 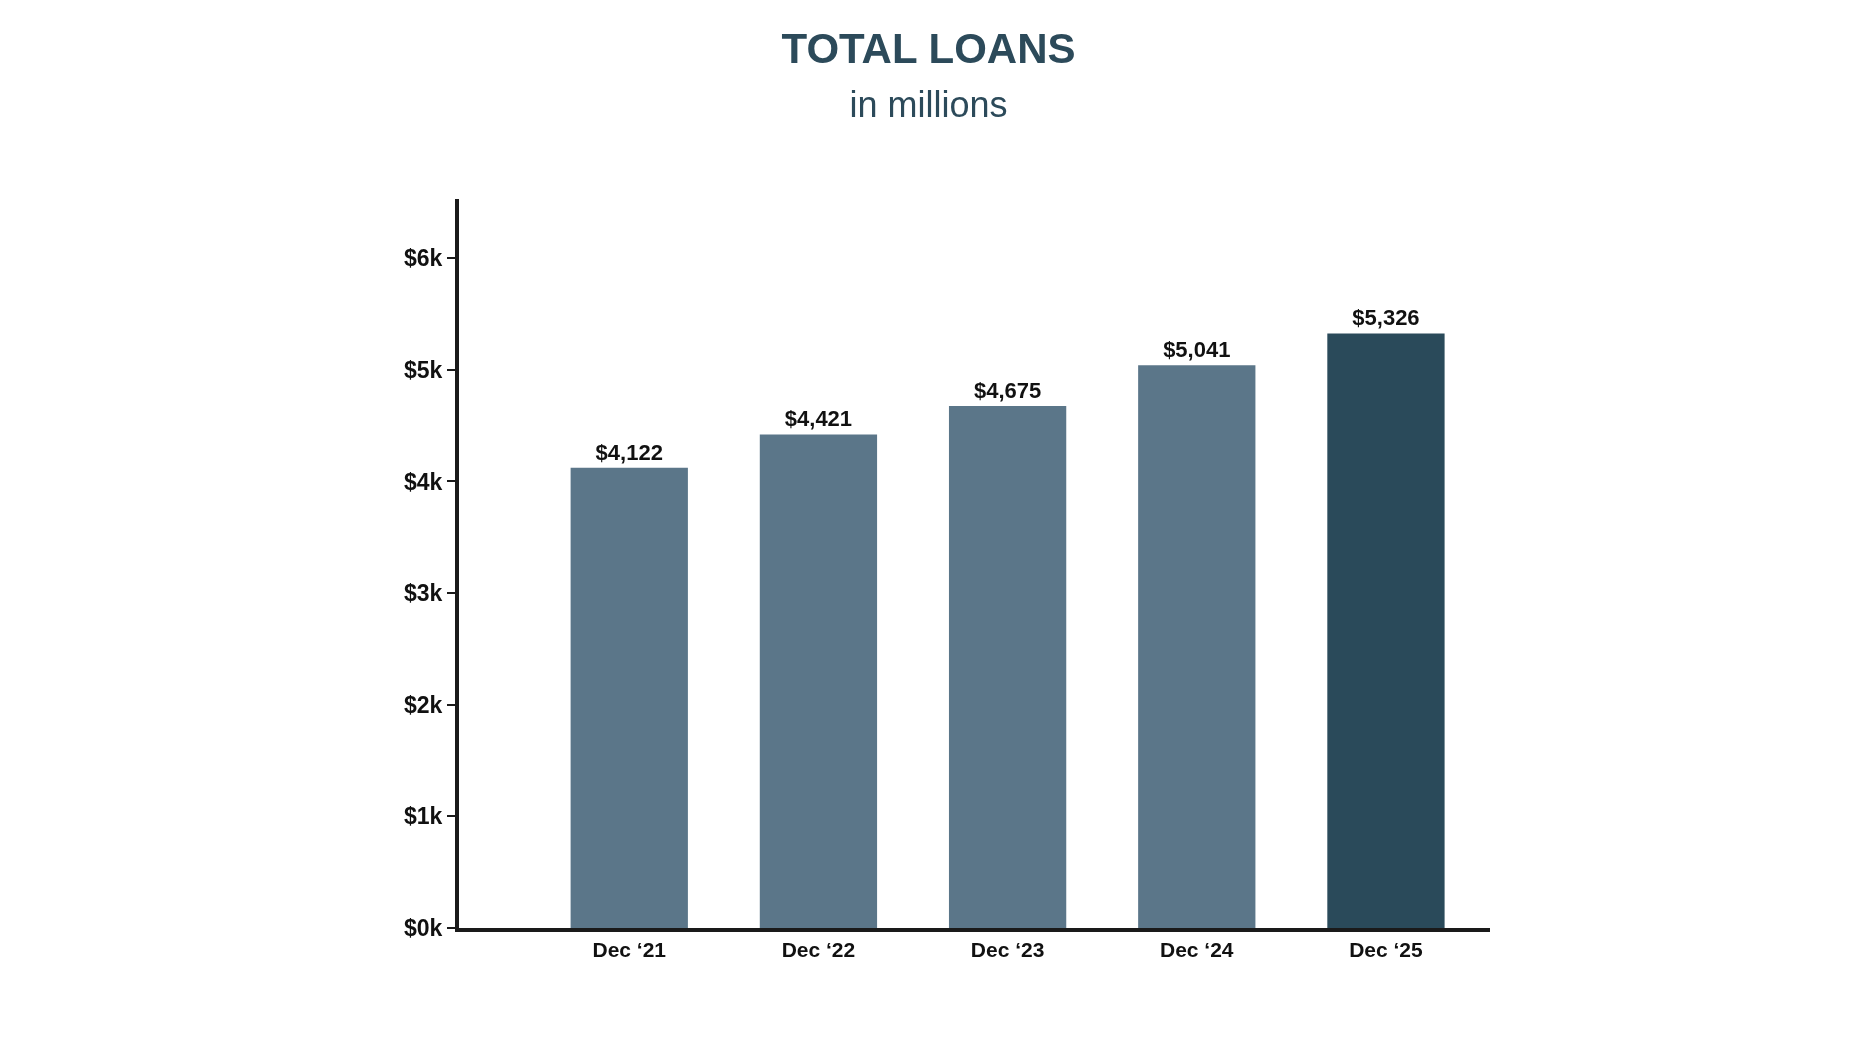 I want to click on y-tick-label: $1k, so click(x=423, y=816).